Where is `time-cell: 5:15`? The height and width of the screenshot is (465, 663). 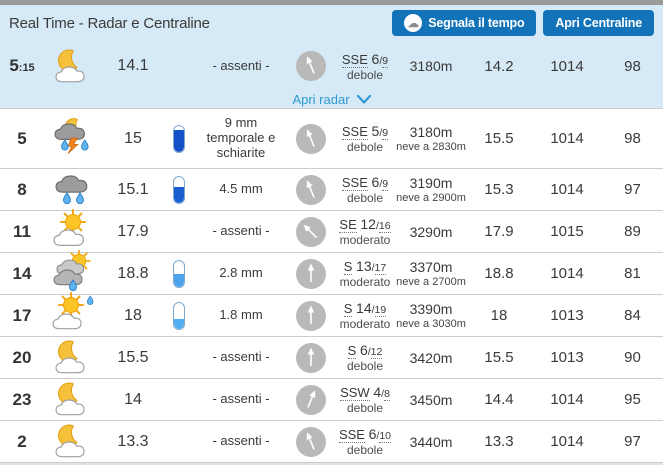
time-cell: 5:15 is located at coordinates (22, 66).